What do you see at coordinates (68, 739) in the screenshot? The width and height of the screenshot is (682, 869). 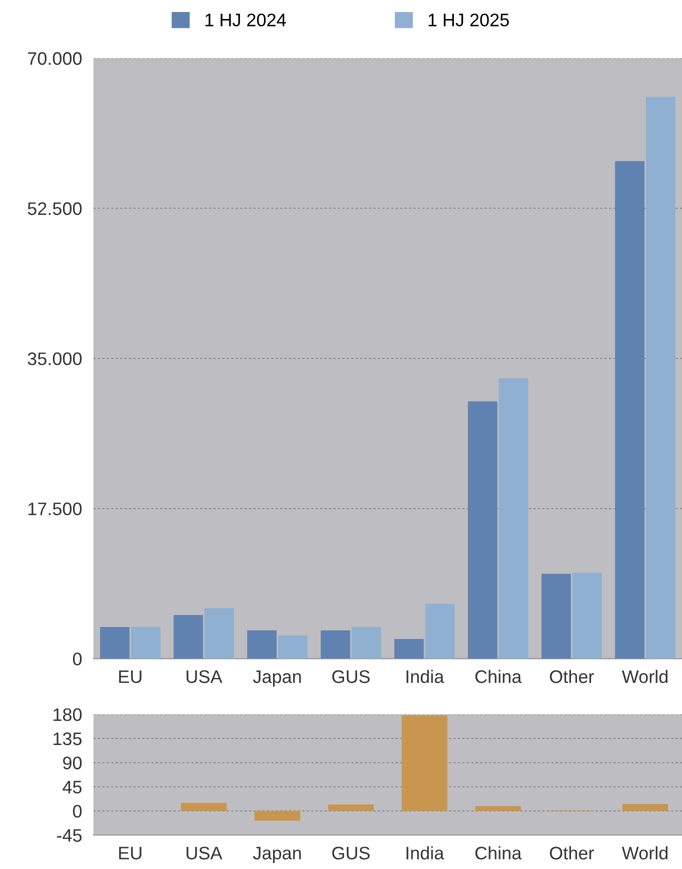 I see `y-tick-label: 135` at bounding box center [68, 739].